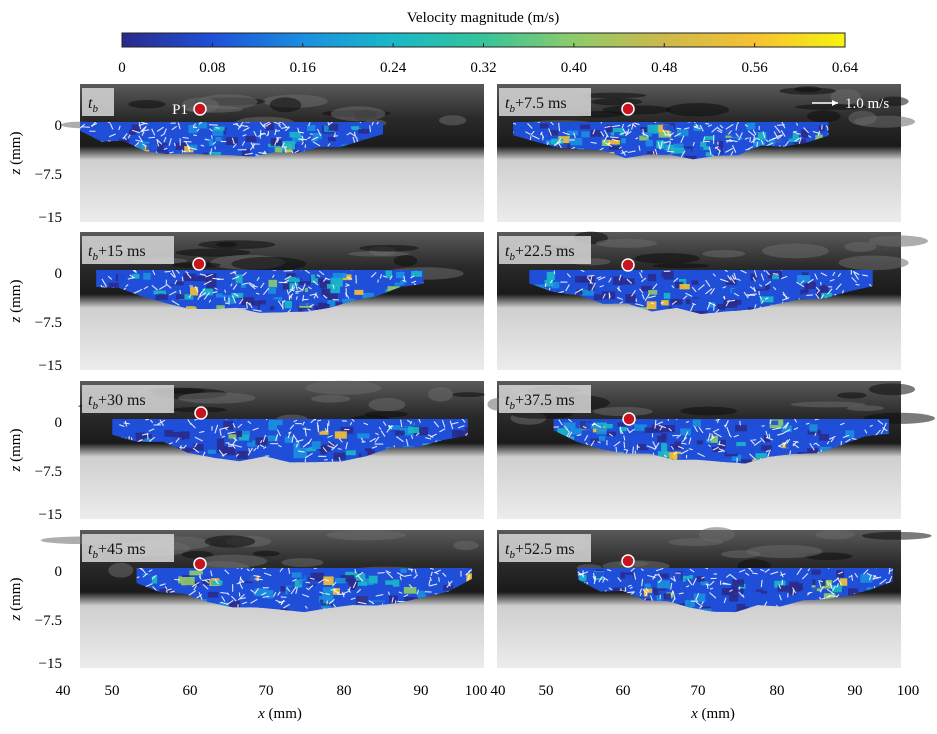  What do you see at coordinates (540, 551) in the screenshot?
I see `svg-text: tb+52.5 ms` at bounding box center [540, 551].